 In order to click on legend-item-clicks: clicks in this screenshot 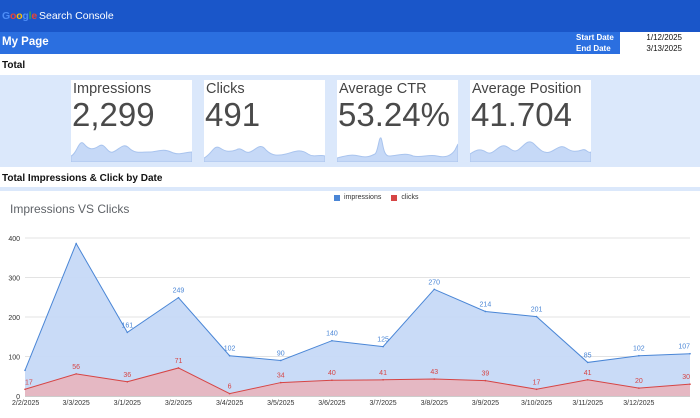, I will do `click(404, 197)`.